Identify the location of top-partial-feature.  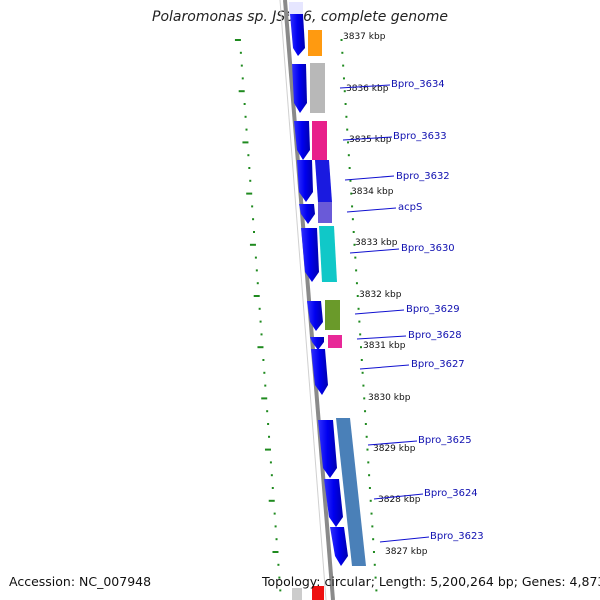
(296, 9).